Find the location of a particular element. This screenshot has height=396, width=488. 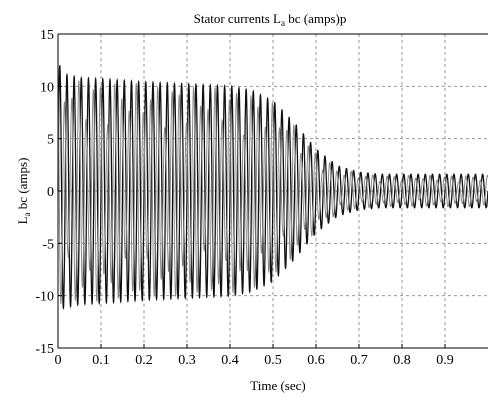

y-tick-label: 0 is located at coordinates (50, 192).